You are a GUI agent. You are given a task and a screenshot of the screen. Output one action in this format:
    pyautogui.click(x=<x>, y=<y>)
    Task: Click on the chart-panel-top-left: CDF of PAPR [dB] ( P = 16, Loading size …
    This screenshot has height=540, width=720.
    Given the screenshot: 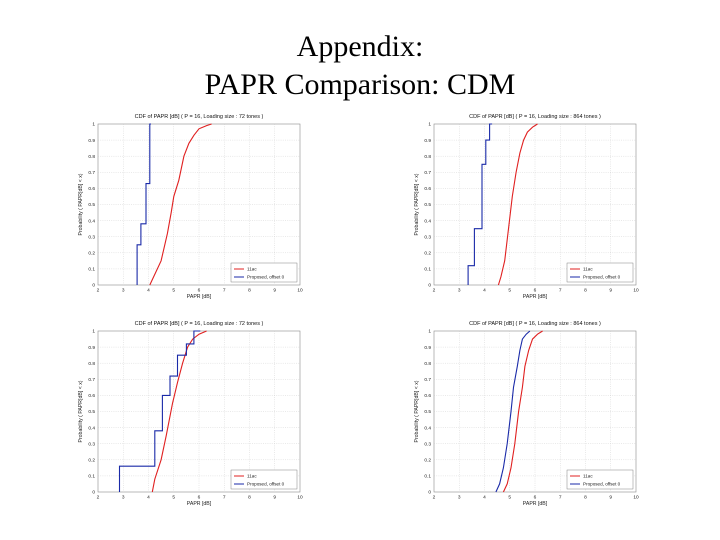 What is the action you would take?
    pyautogui.click(x=189, y=210)
    